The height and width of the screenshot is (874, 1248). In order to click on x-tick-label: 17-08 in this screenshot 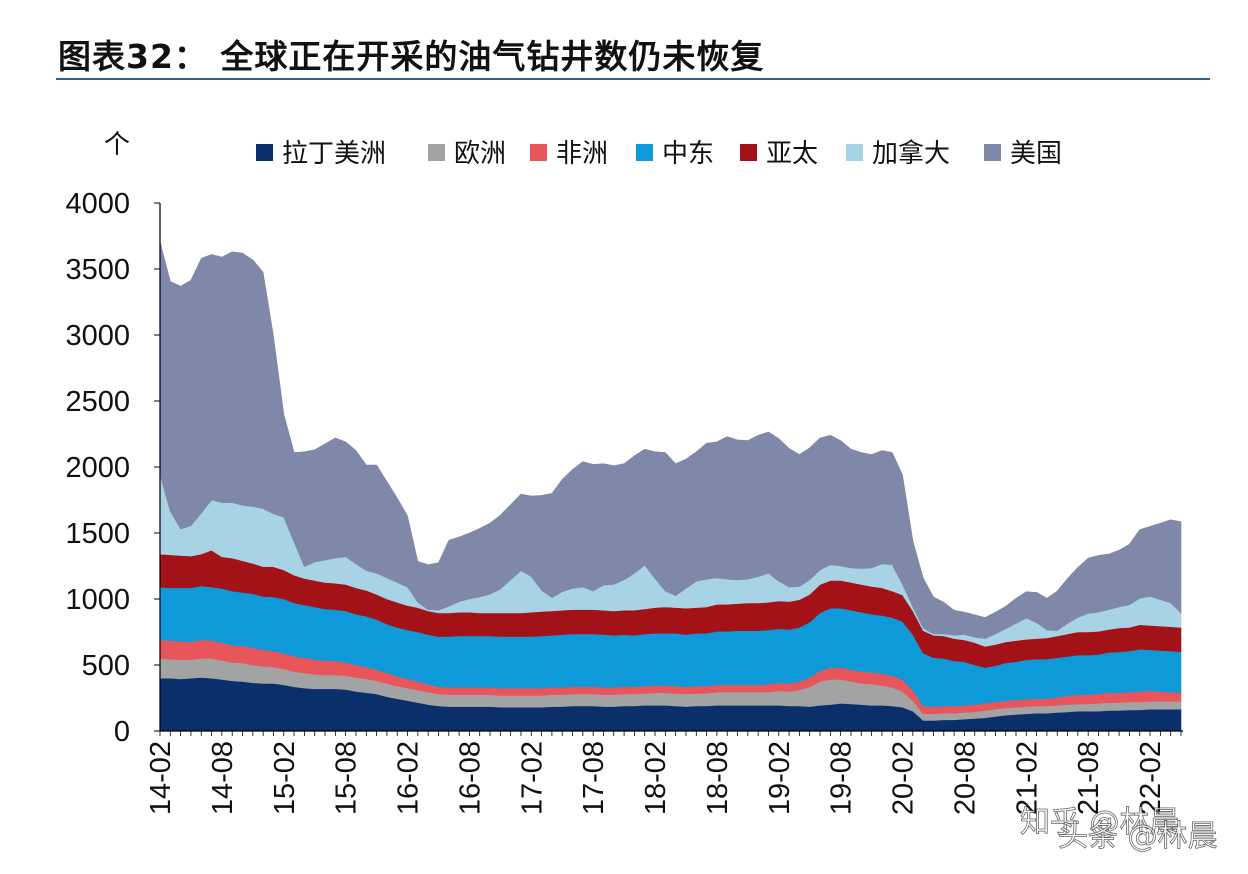, I will do `click(594, 778)`.